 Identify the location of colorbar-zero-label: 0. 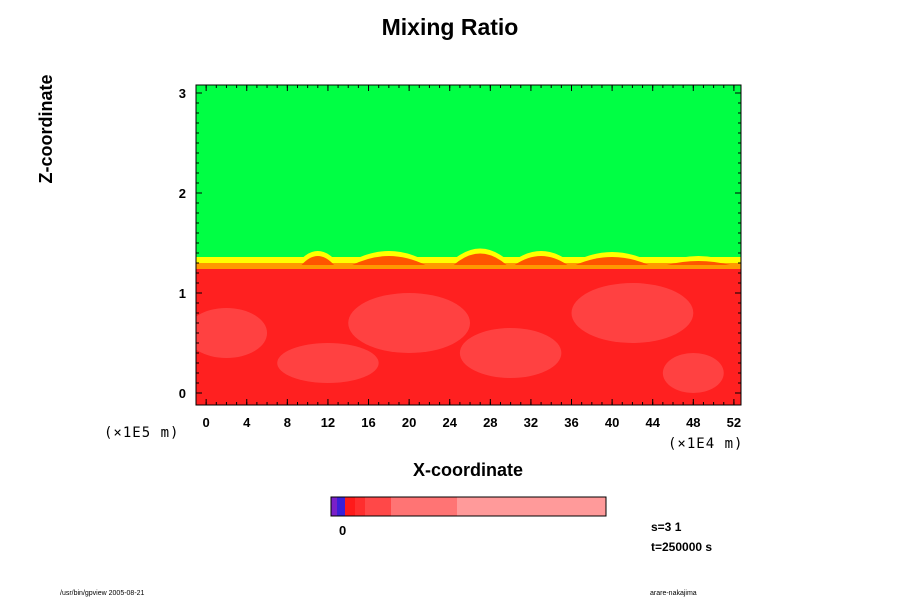
(343, 530).